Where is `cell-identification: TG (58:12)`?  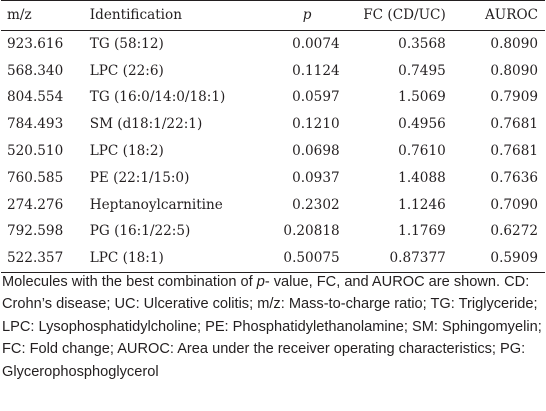
cell-identification: TG (58:12) is located at coordinates (126, 43).